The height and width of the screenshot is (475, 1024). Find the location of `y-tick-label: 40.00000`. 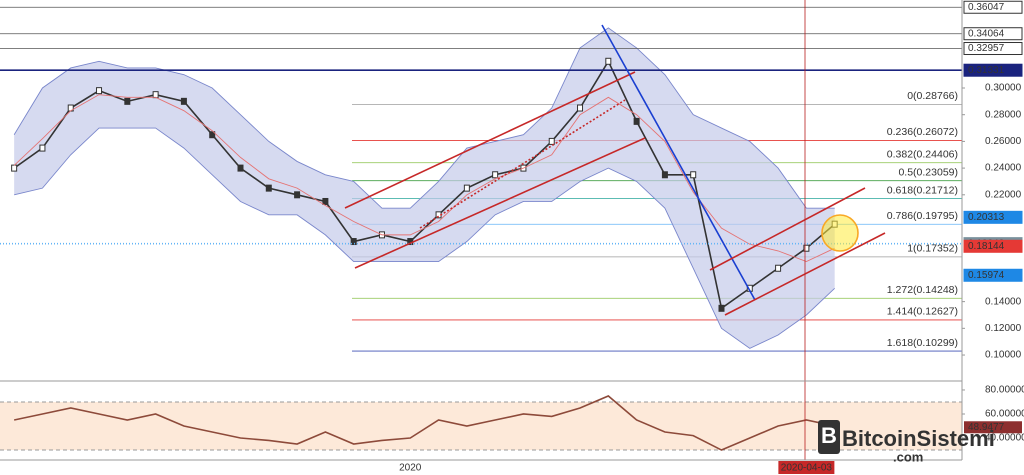

y-tick-label: 40.00000 is located at coordinates (1004, 438).